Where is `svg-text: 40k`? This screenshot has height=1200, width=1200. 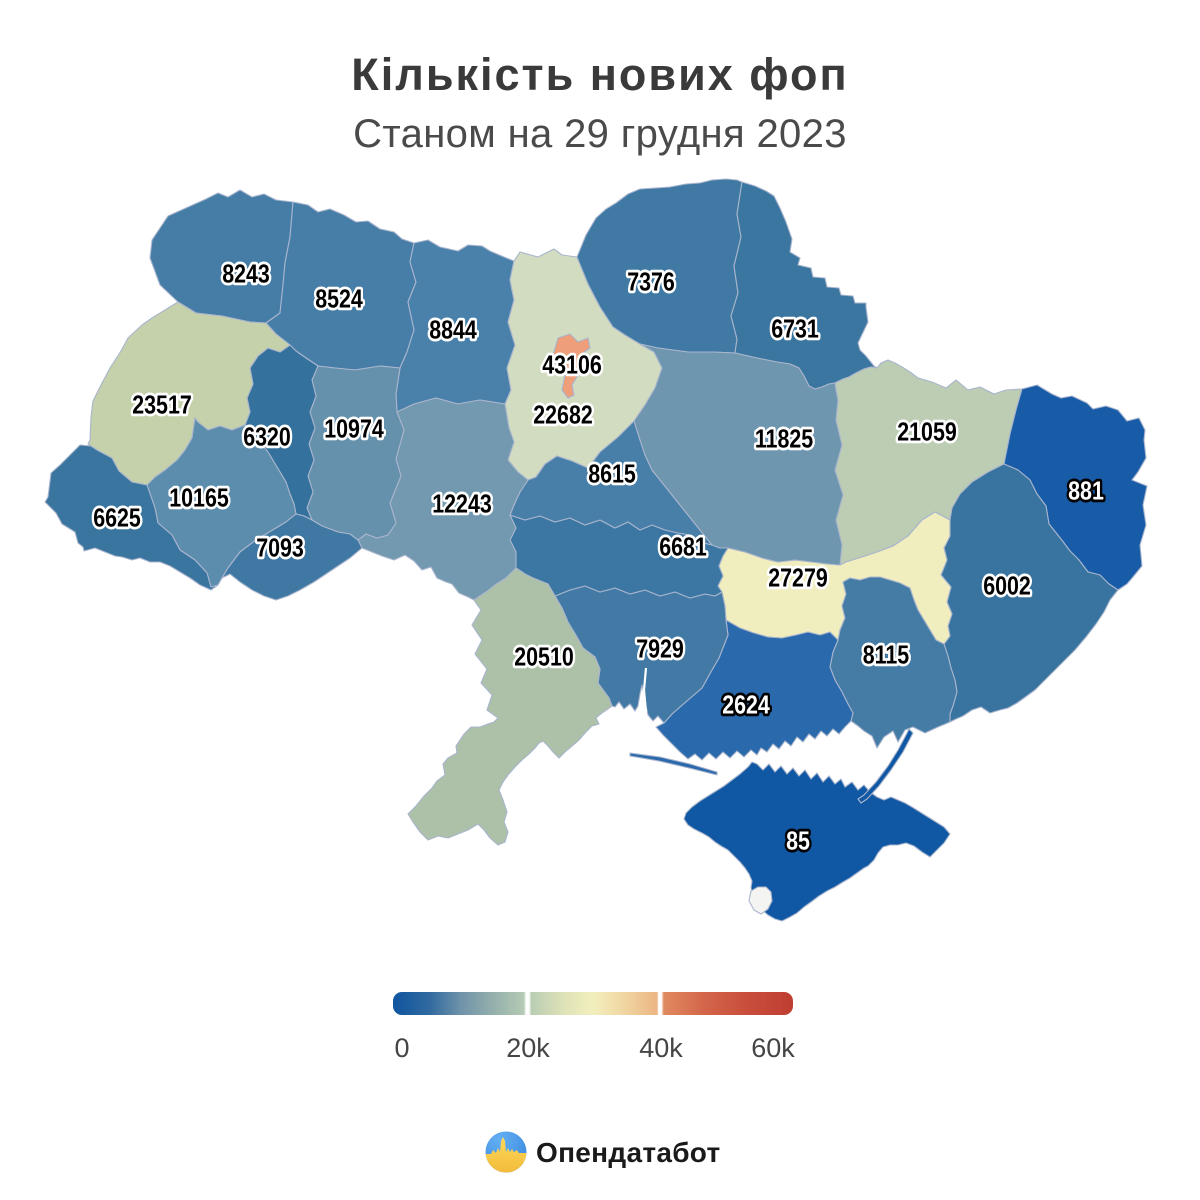 svg-text: 40k is located at coordinates (661, 1048).